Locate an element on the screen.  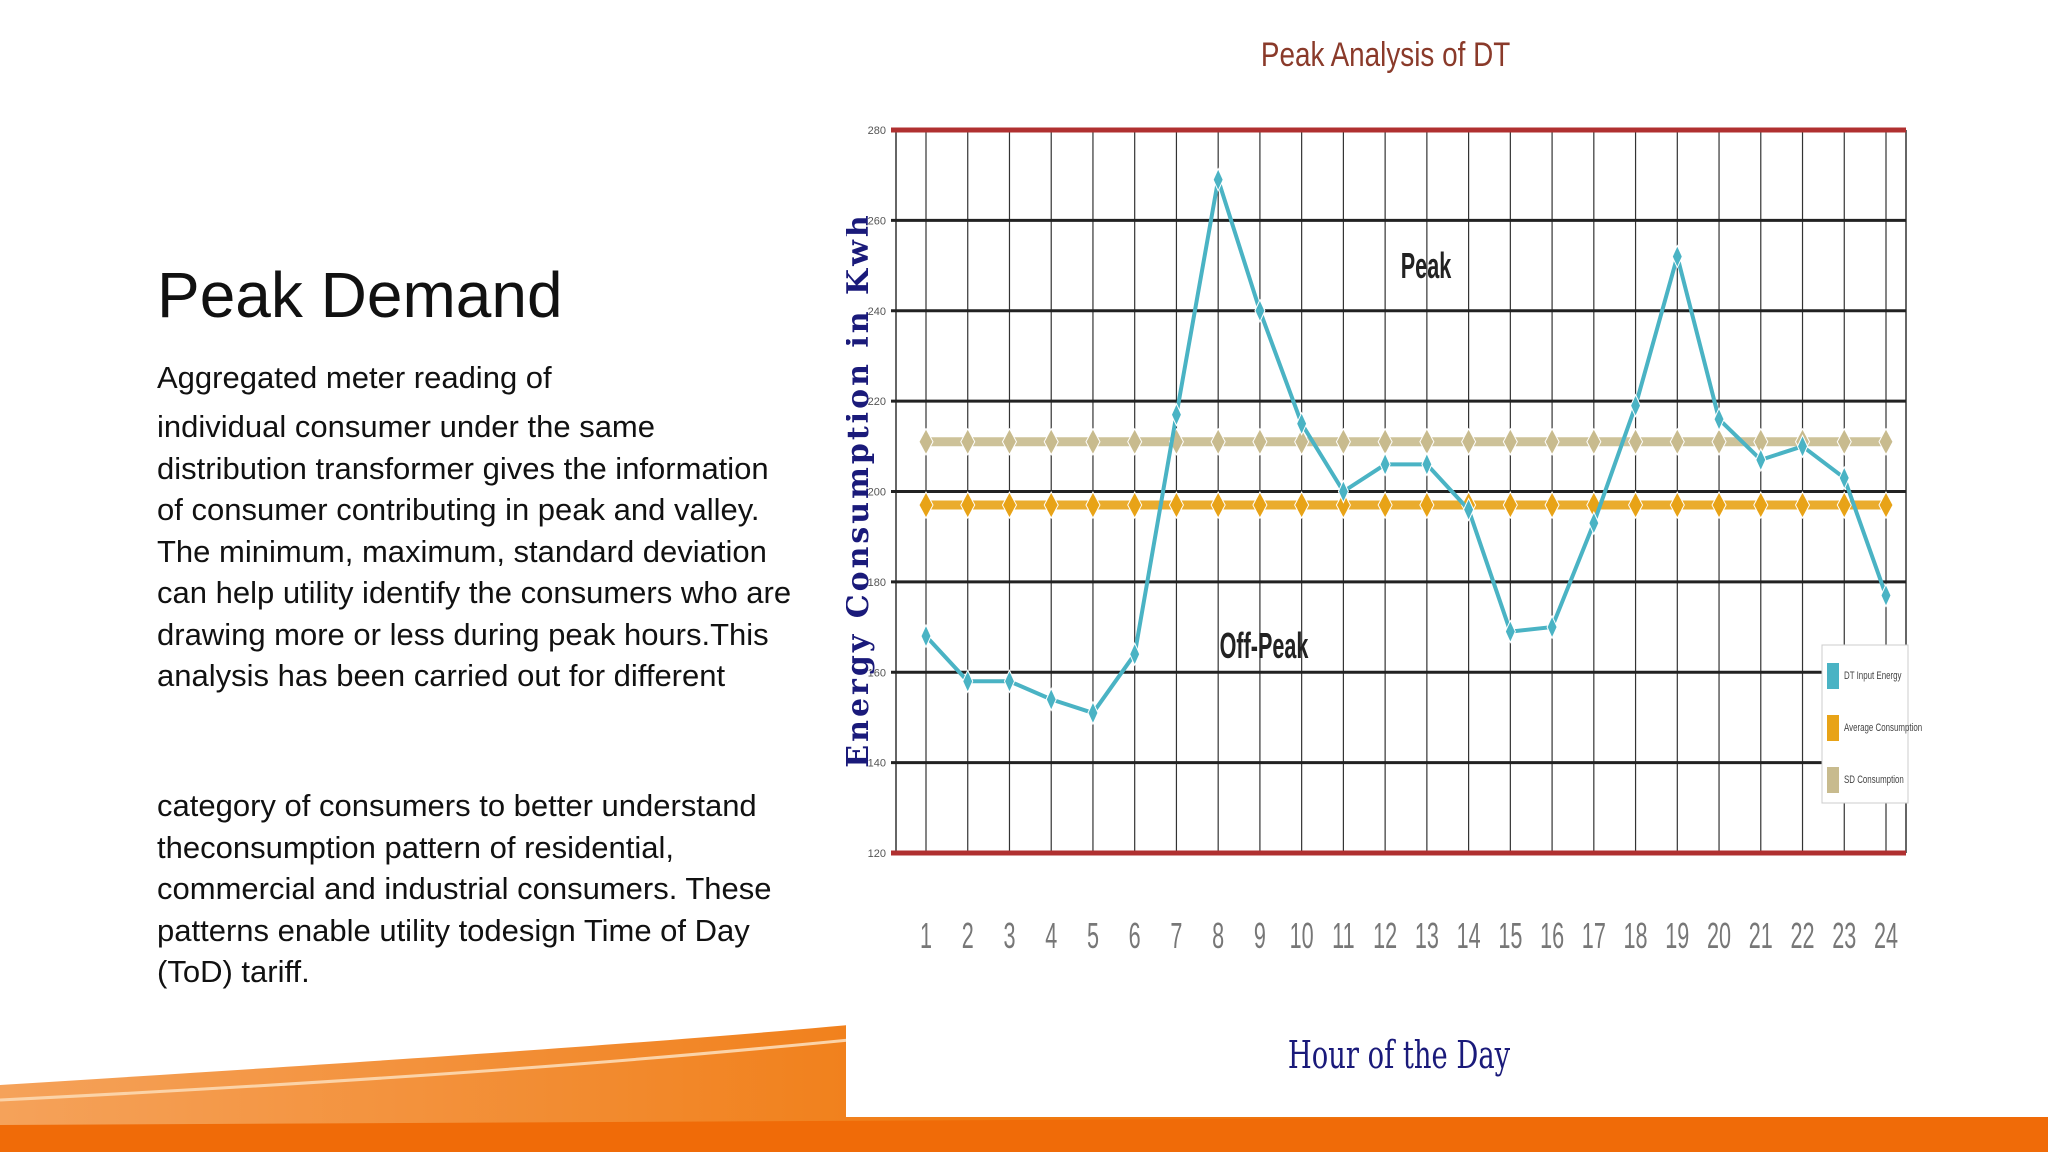
x-tick-label: 24 is located at coordinates (1886, 936).